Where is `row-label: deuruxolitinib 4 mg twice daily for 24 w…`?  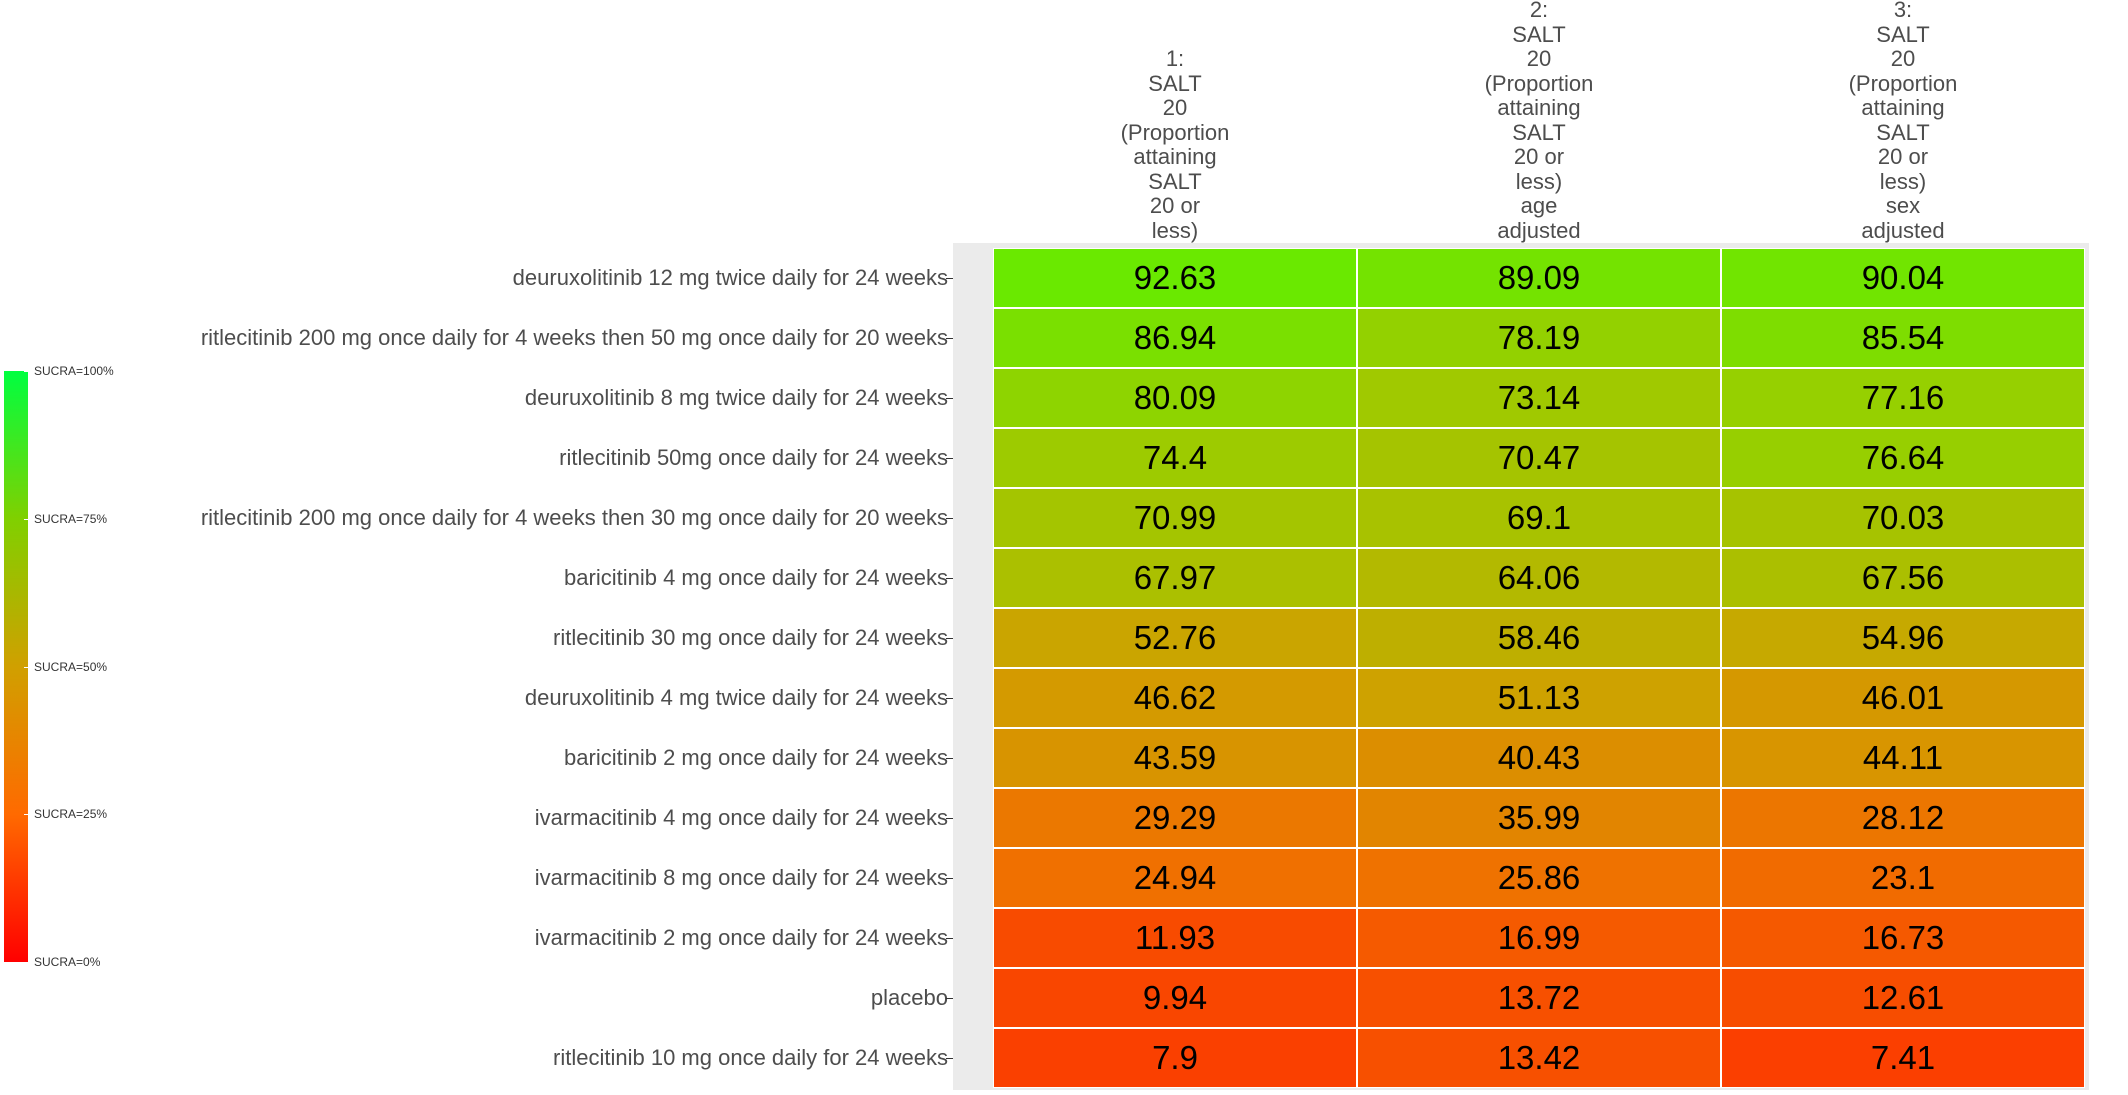
row-label: deuruxolitinib 4 mg twice daily for 24 w… is located at coordinates (736, 697).